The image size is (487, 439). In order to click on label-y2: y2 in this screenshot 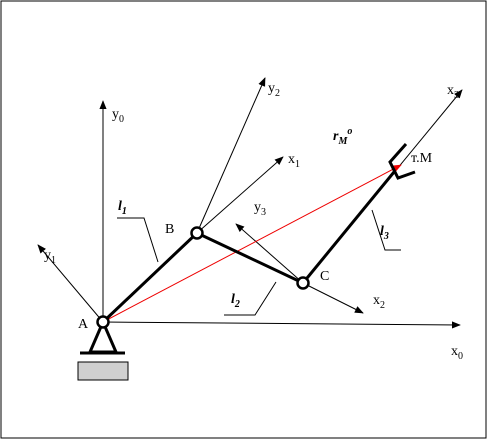, I will do `click(274, 90)`.